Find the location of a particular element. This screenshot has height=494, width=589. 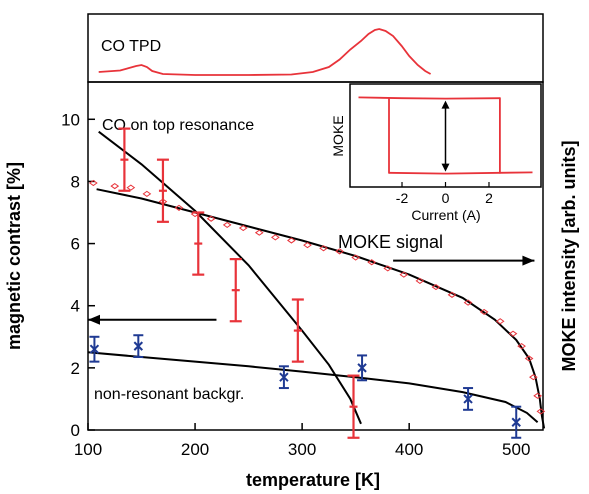

inset: -2 0 2 Current (A) MOKE is located at coordinates (436, 153).